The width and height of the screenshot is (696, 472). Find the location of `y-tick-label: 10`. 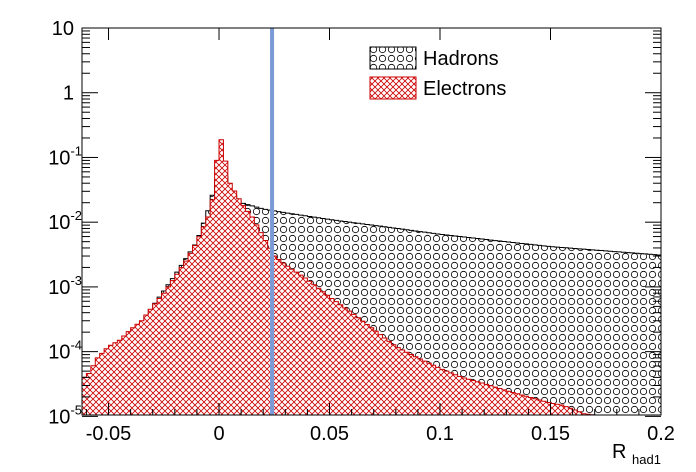

y-tick-label: 10 is located at coordinates (63, 29).